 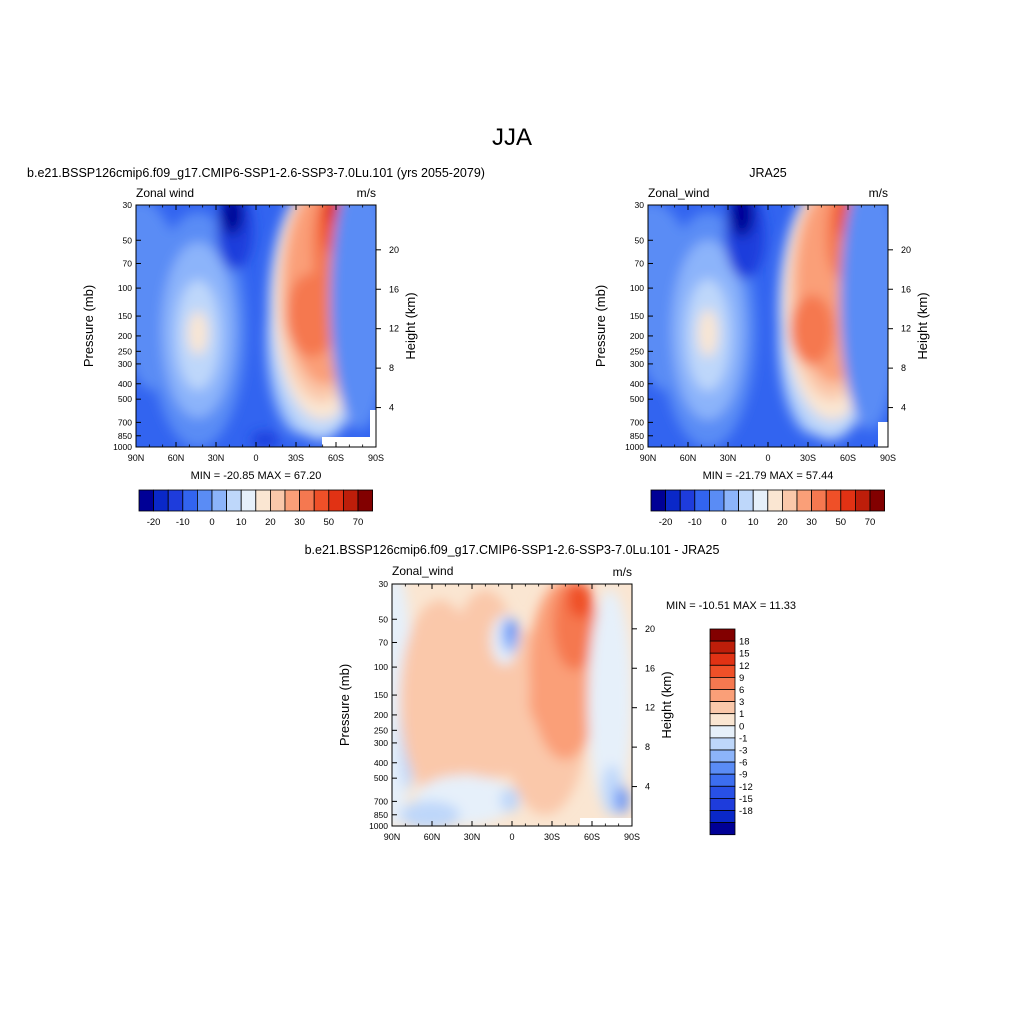 What do you see at coordinates (744, 666) in the screenshot?
I see `colorbar-label: 12` at bounding box center [744, 666].